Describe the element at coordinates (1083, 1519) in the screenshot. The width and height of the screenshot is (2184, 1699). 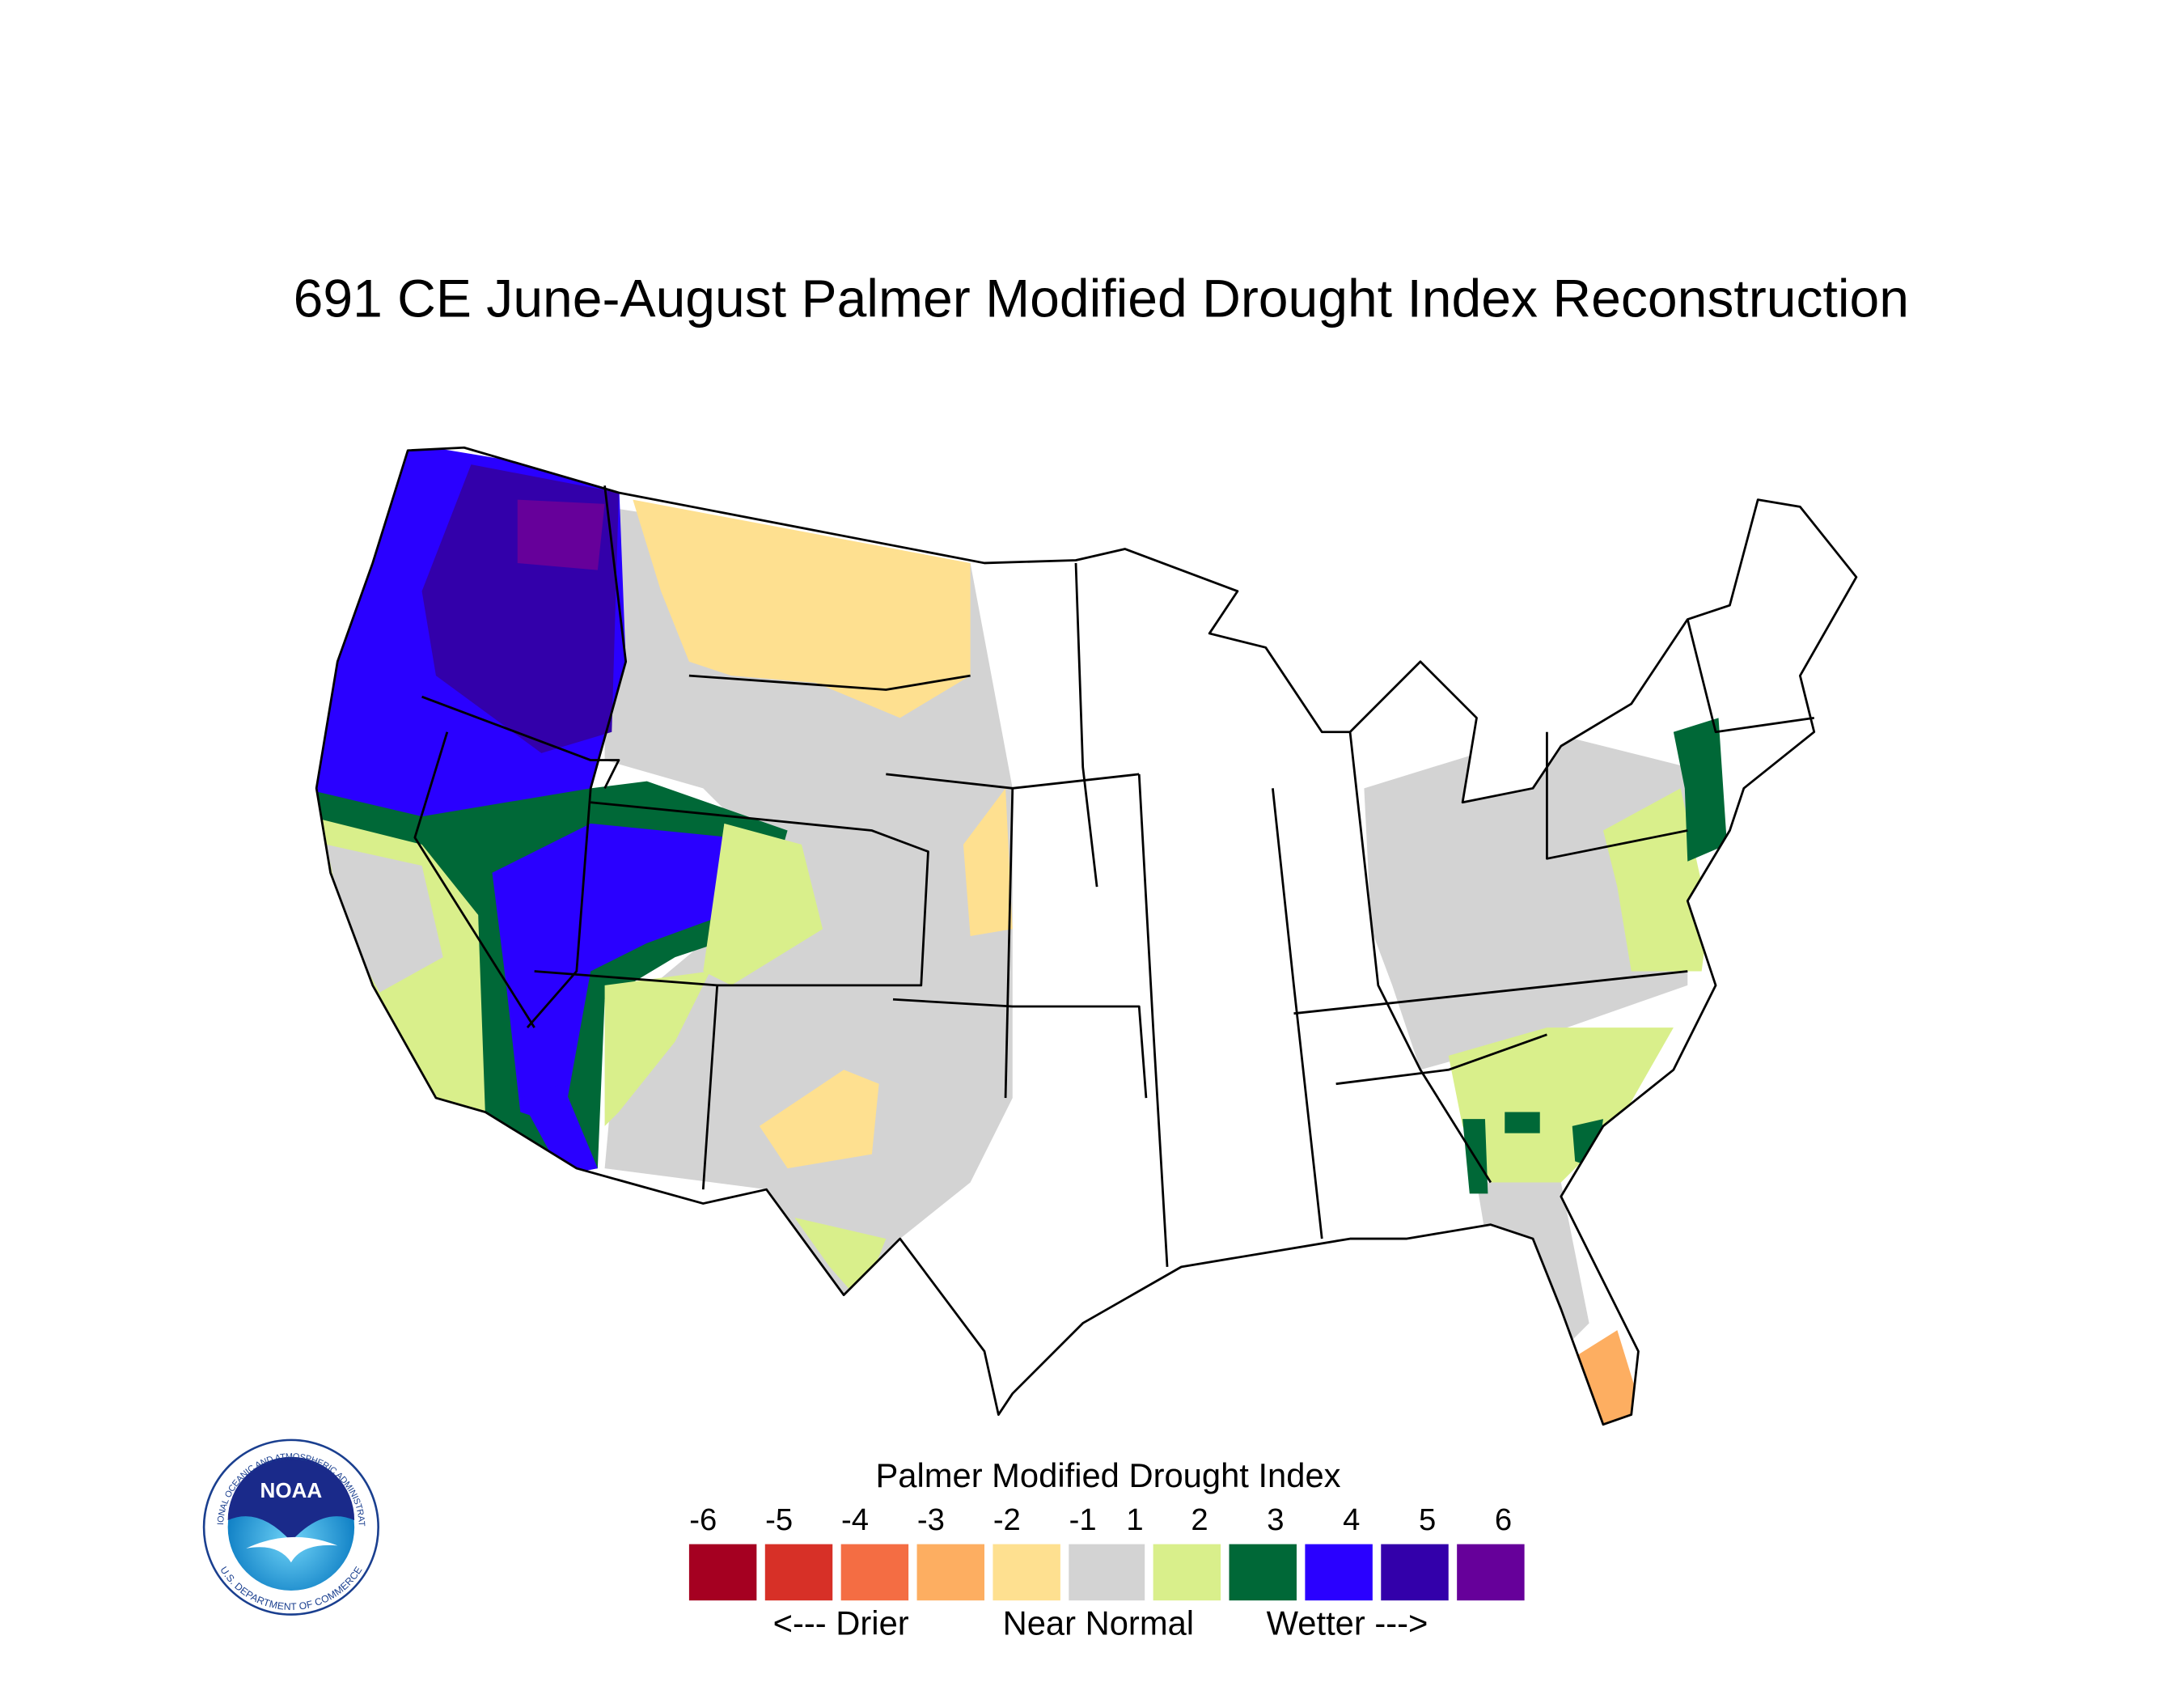
I see `legend-tick-label: -1` at that location.